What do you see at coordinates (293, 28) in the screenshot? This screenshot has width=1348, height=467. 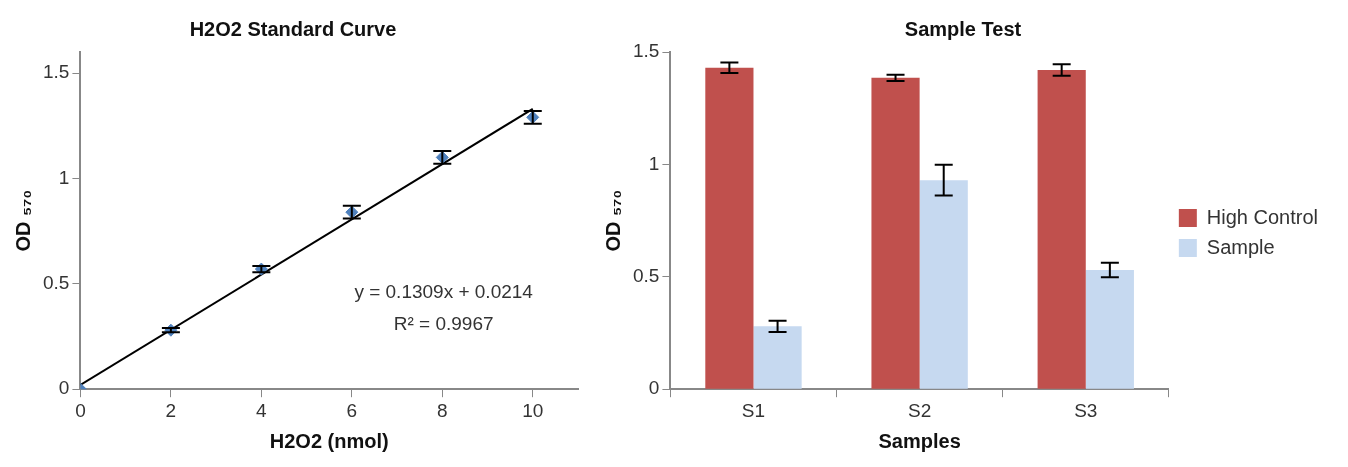 I see `chart-title: H2O2 Standard Curve` at bounding box center [293, 28].